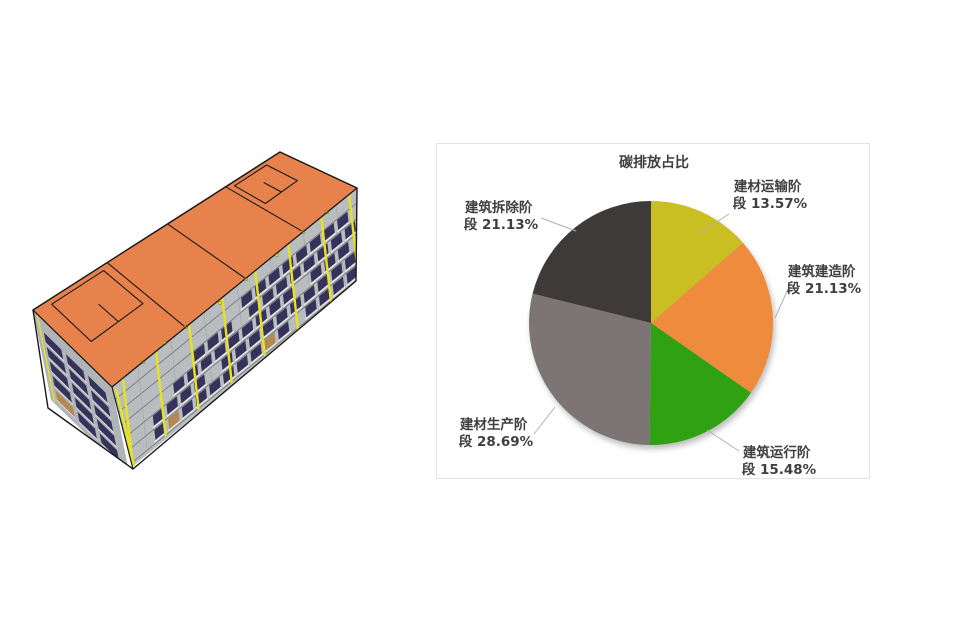  What do you see at coordinates (781, 303) in the screenshot?
I see `leader-line-construction` at bounding box center [781, 303].